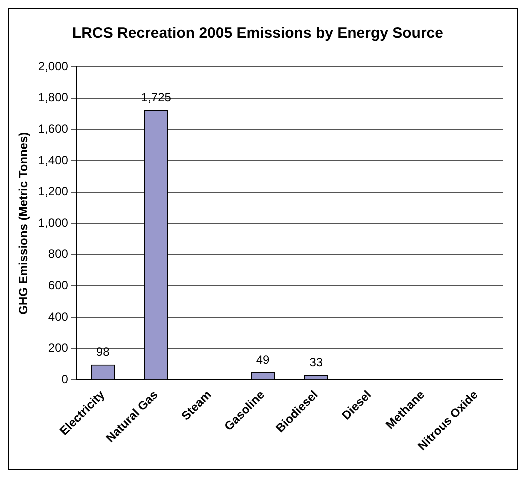 Image resolution: width=526 pixels, height=480 pixels. Describe the element at coordinates (65, 379) in the screenshot. I see `y-tick-label: 0` at that location.